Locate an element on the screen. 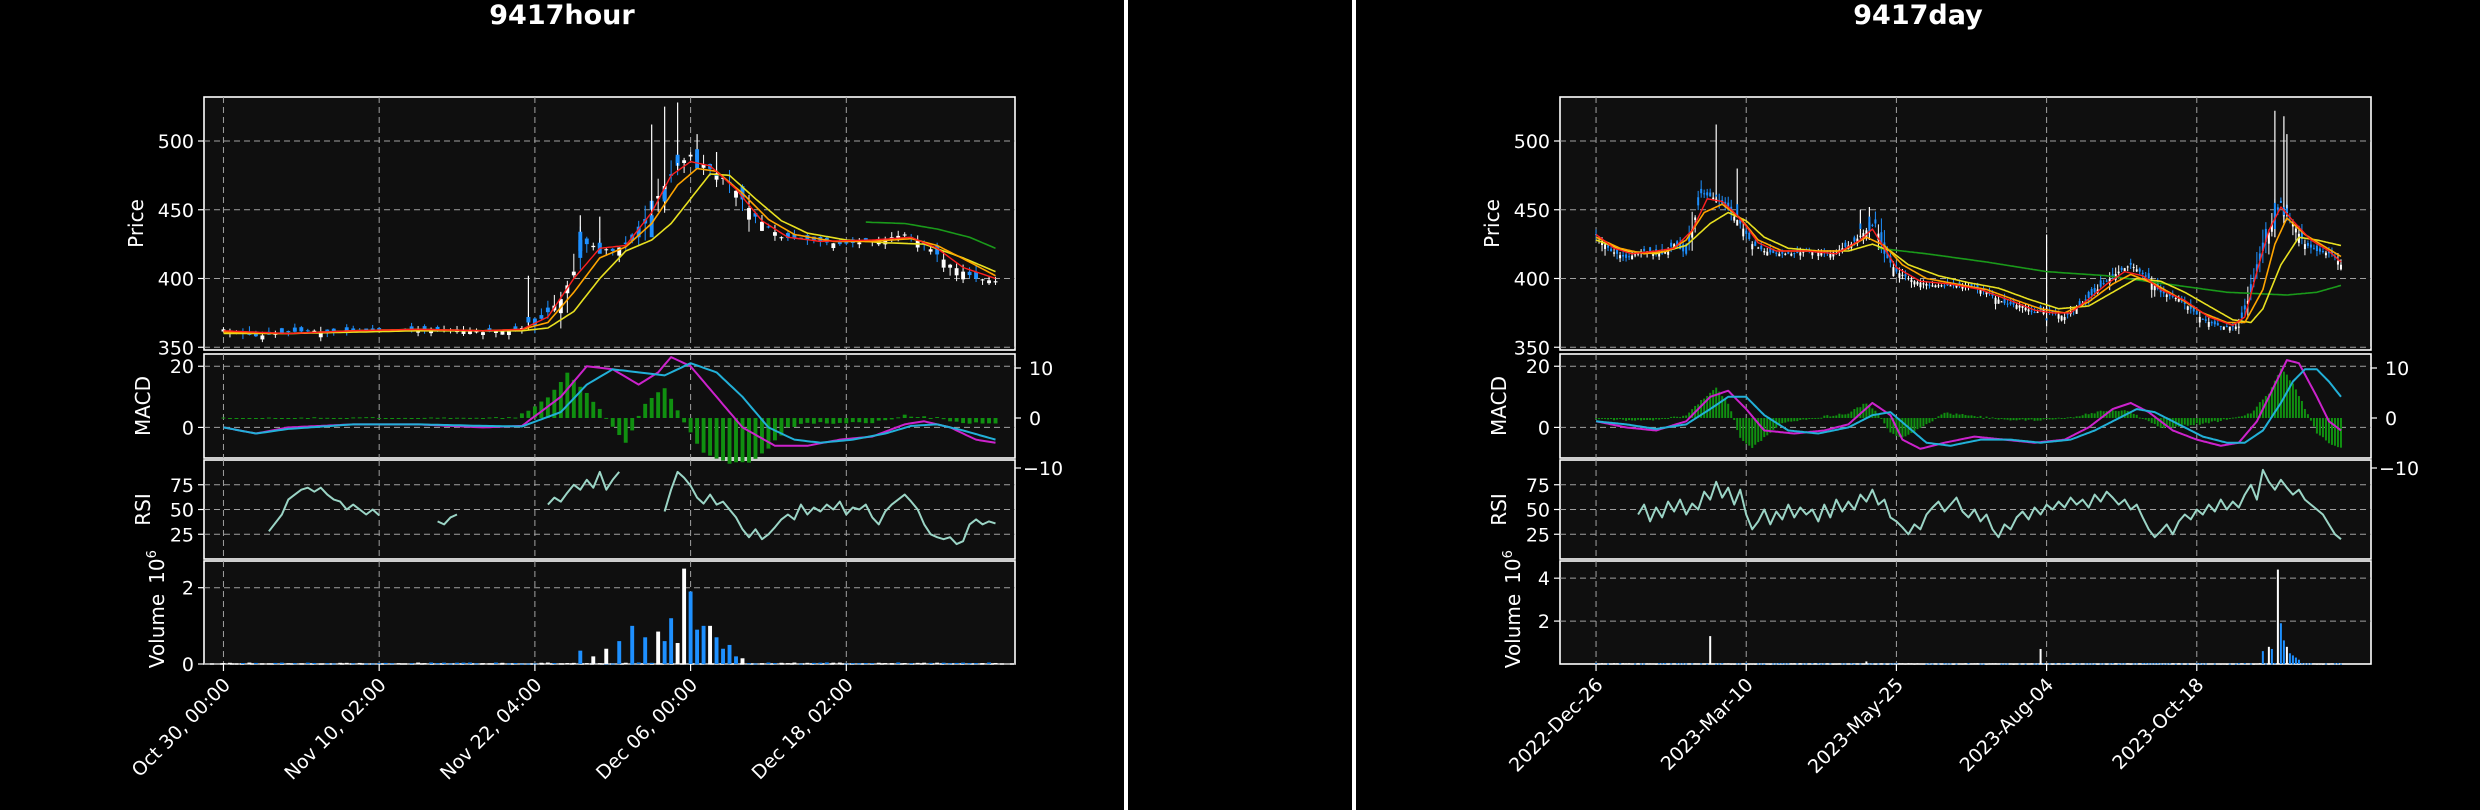 This screenshot has width=2480, height=810. y-tick-label-right: 0 is located at coordinates (1035, 419).